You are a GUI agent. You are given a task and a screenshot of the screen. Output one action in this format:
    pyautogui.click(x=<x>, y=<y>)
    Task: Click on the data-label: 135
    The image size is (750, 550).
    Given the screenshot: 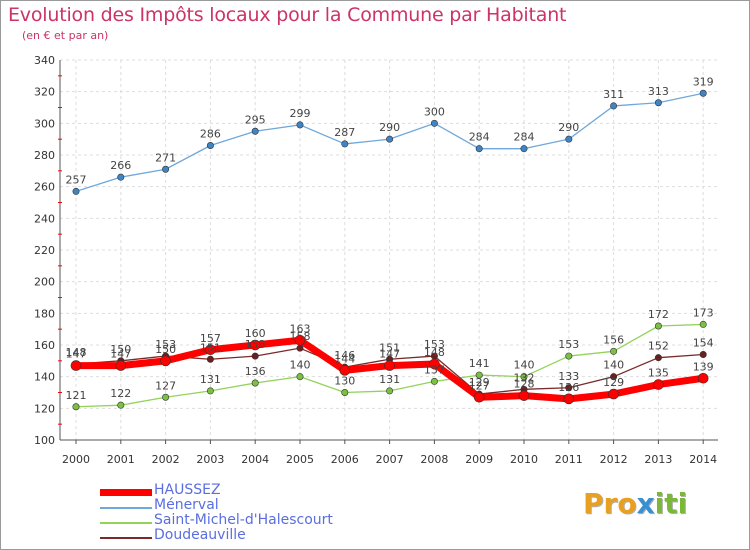 What is the action you would take?
    pyautogui.click(x=658, y=373)
    